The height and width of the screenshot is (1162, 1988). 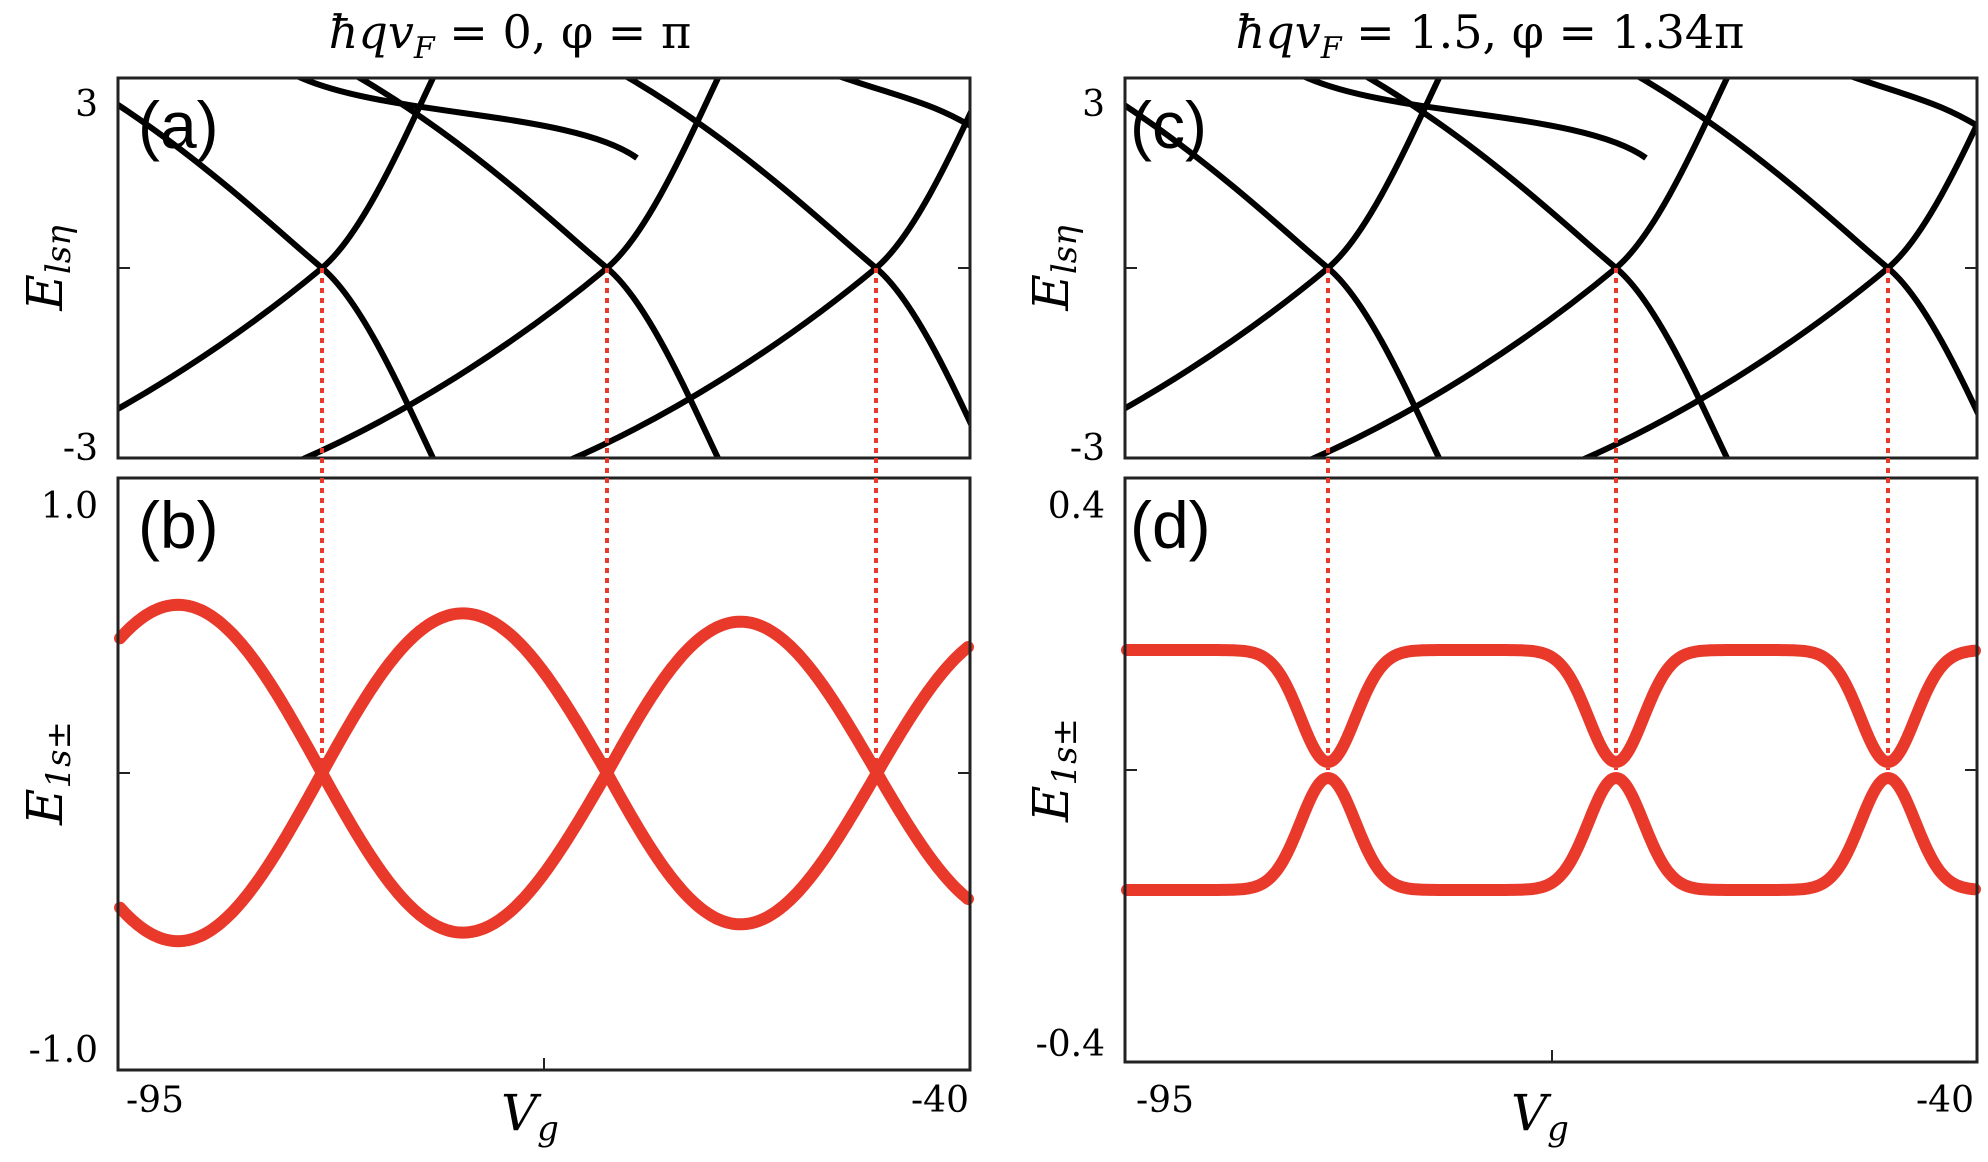 I want to click on panel-b-curves, so click(x=544, y=773).